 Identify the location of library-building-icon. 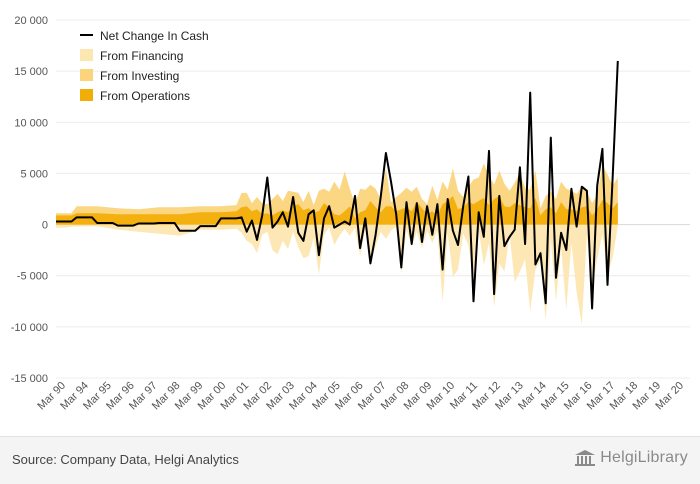
(585, 458).